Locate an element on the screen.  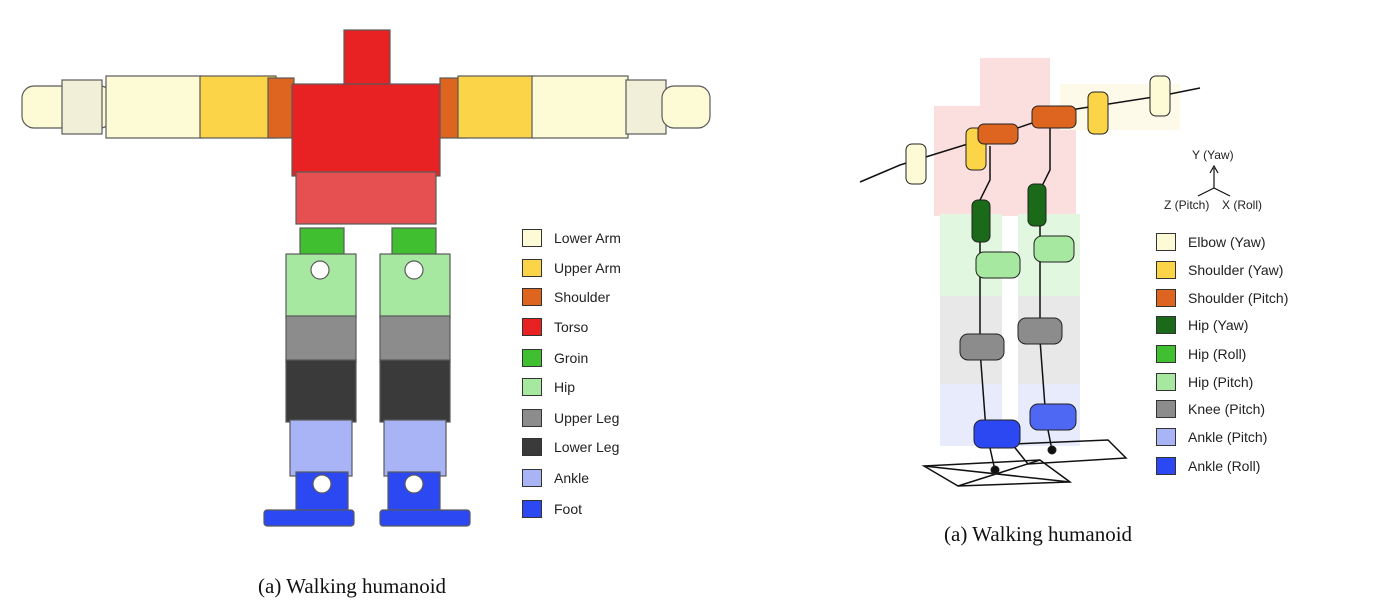
legend-item: Lower Leg is located at coordinates (570, 447).